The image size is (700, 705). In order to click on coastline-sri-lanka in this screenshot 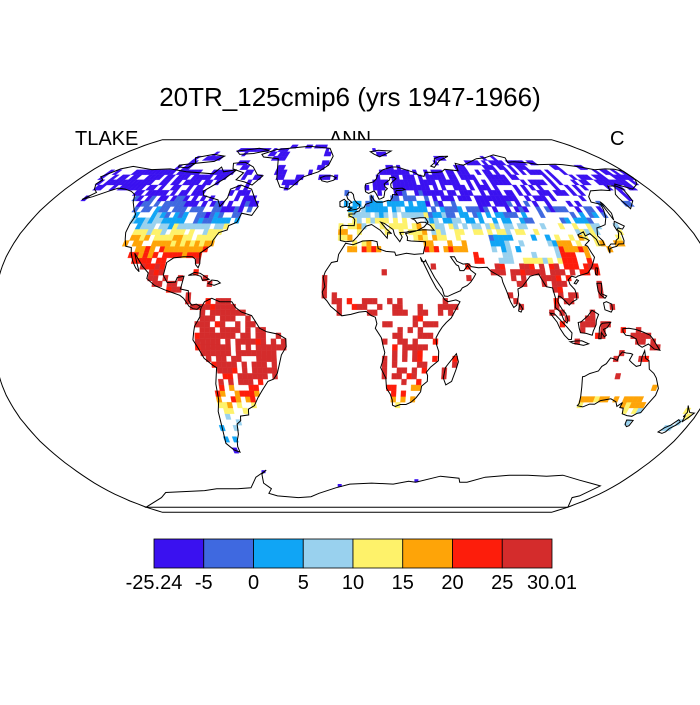, I will do `click(521, 307)`.